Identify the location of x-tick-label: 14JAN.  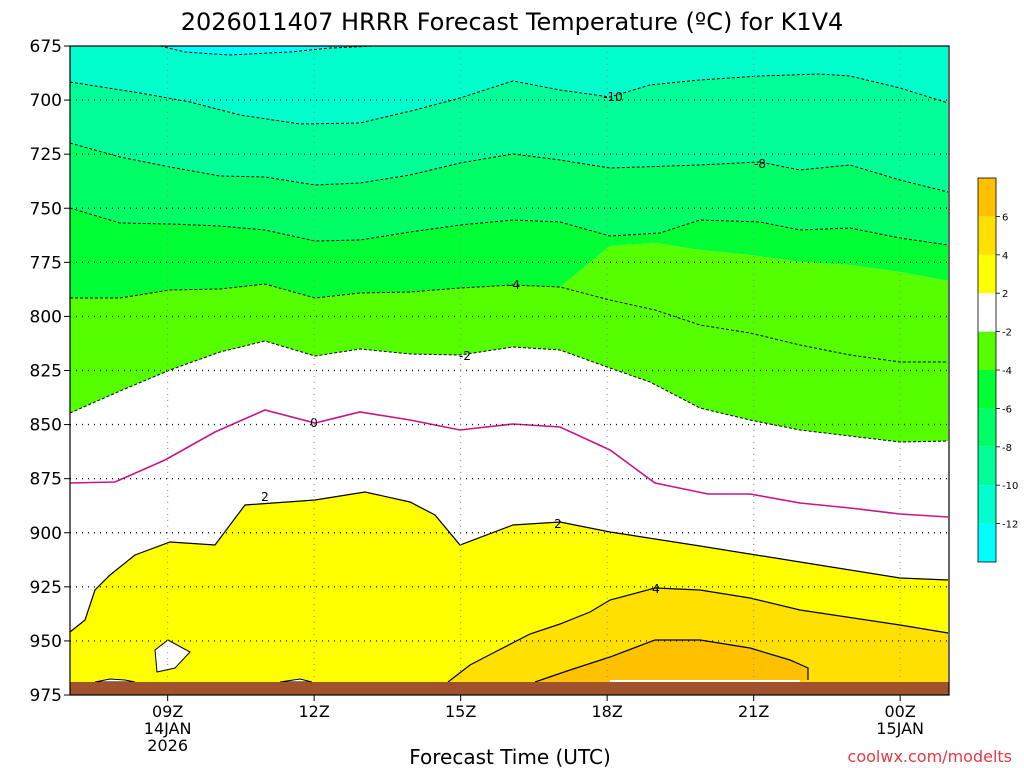
(168, 728).